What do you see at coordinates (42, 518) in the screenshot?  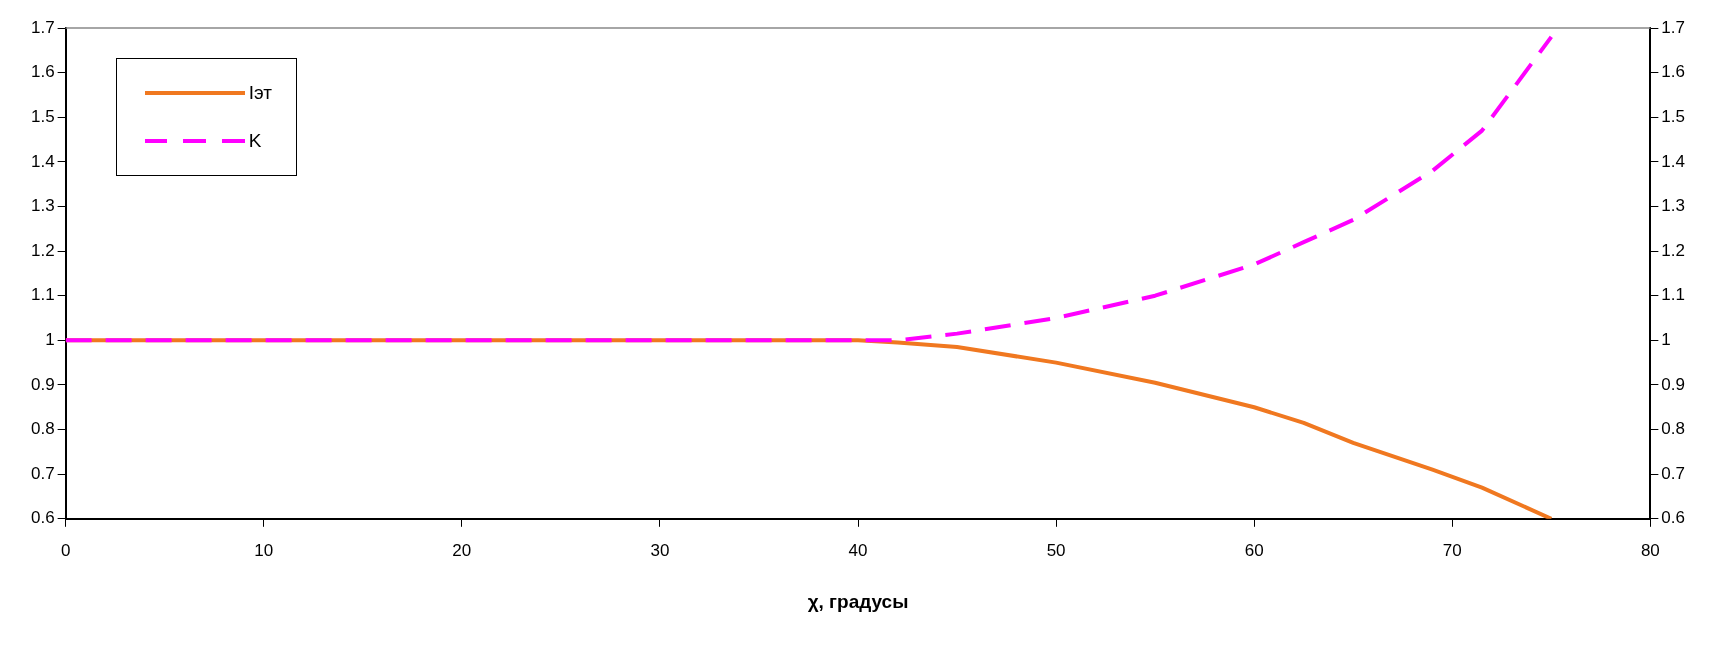 I see `y-tick-label: 0.6` at bounding box center [42, 518].